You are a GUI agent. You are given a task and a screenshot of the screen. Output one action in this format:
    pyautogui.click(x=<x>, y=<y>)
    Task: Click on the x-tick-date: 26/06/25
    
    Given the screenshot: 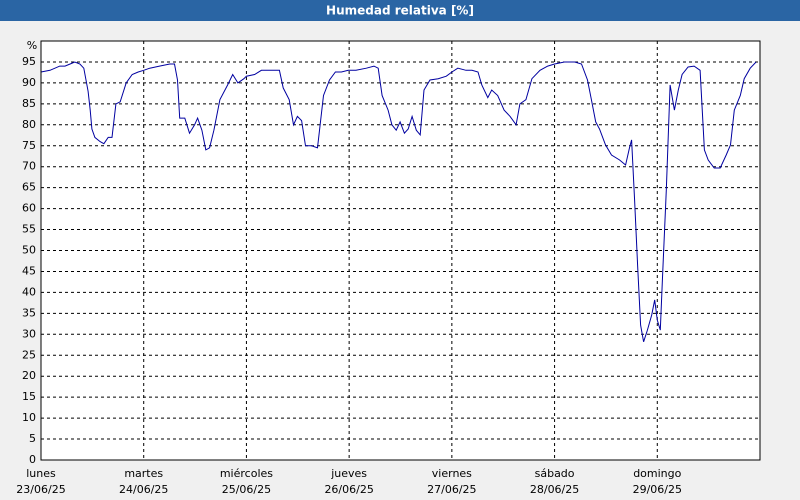 What is the action you would take?
    pyautogui.click(x=348, y=489)
    